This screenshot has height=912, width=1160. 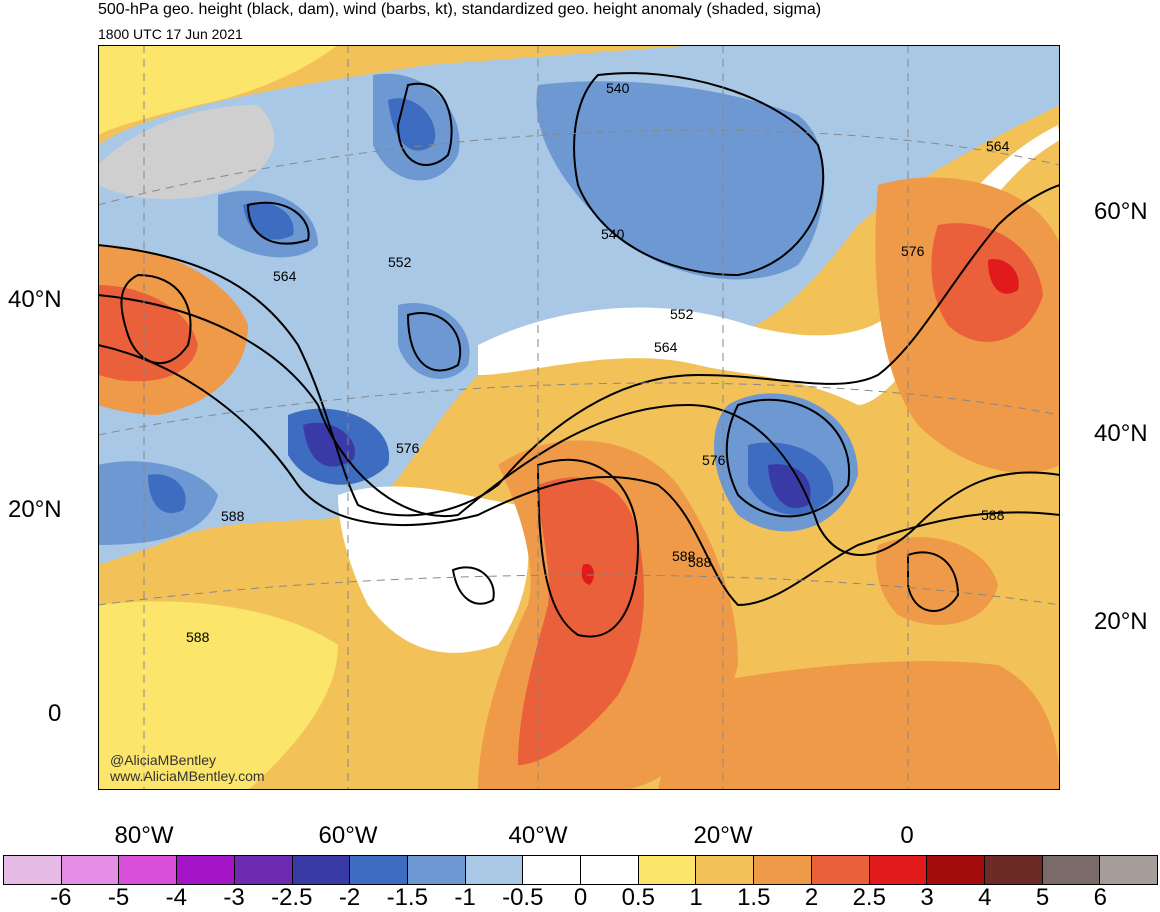 I want to click on colorbar-tick-label: 2, so click(x=811, y=897).